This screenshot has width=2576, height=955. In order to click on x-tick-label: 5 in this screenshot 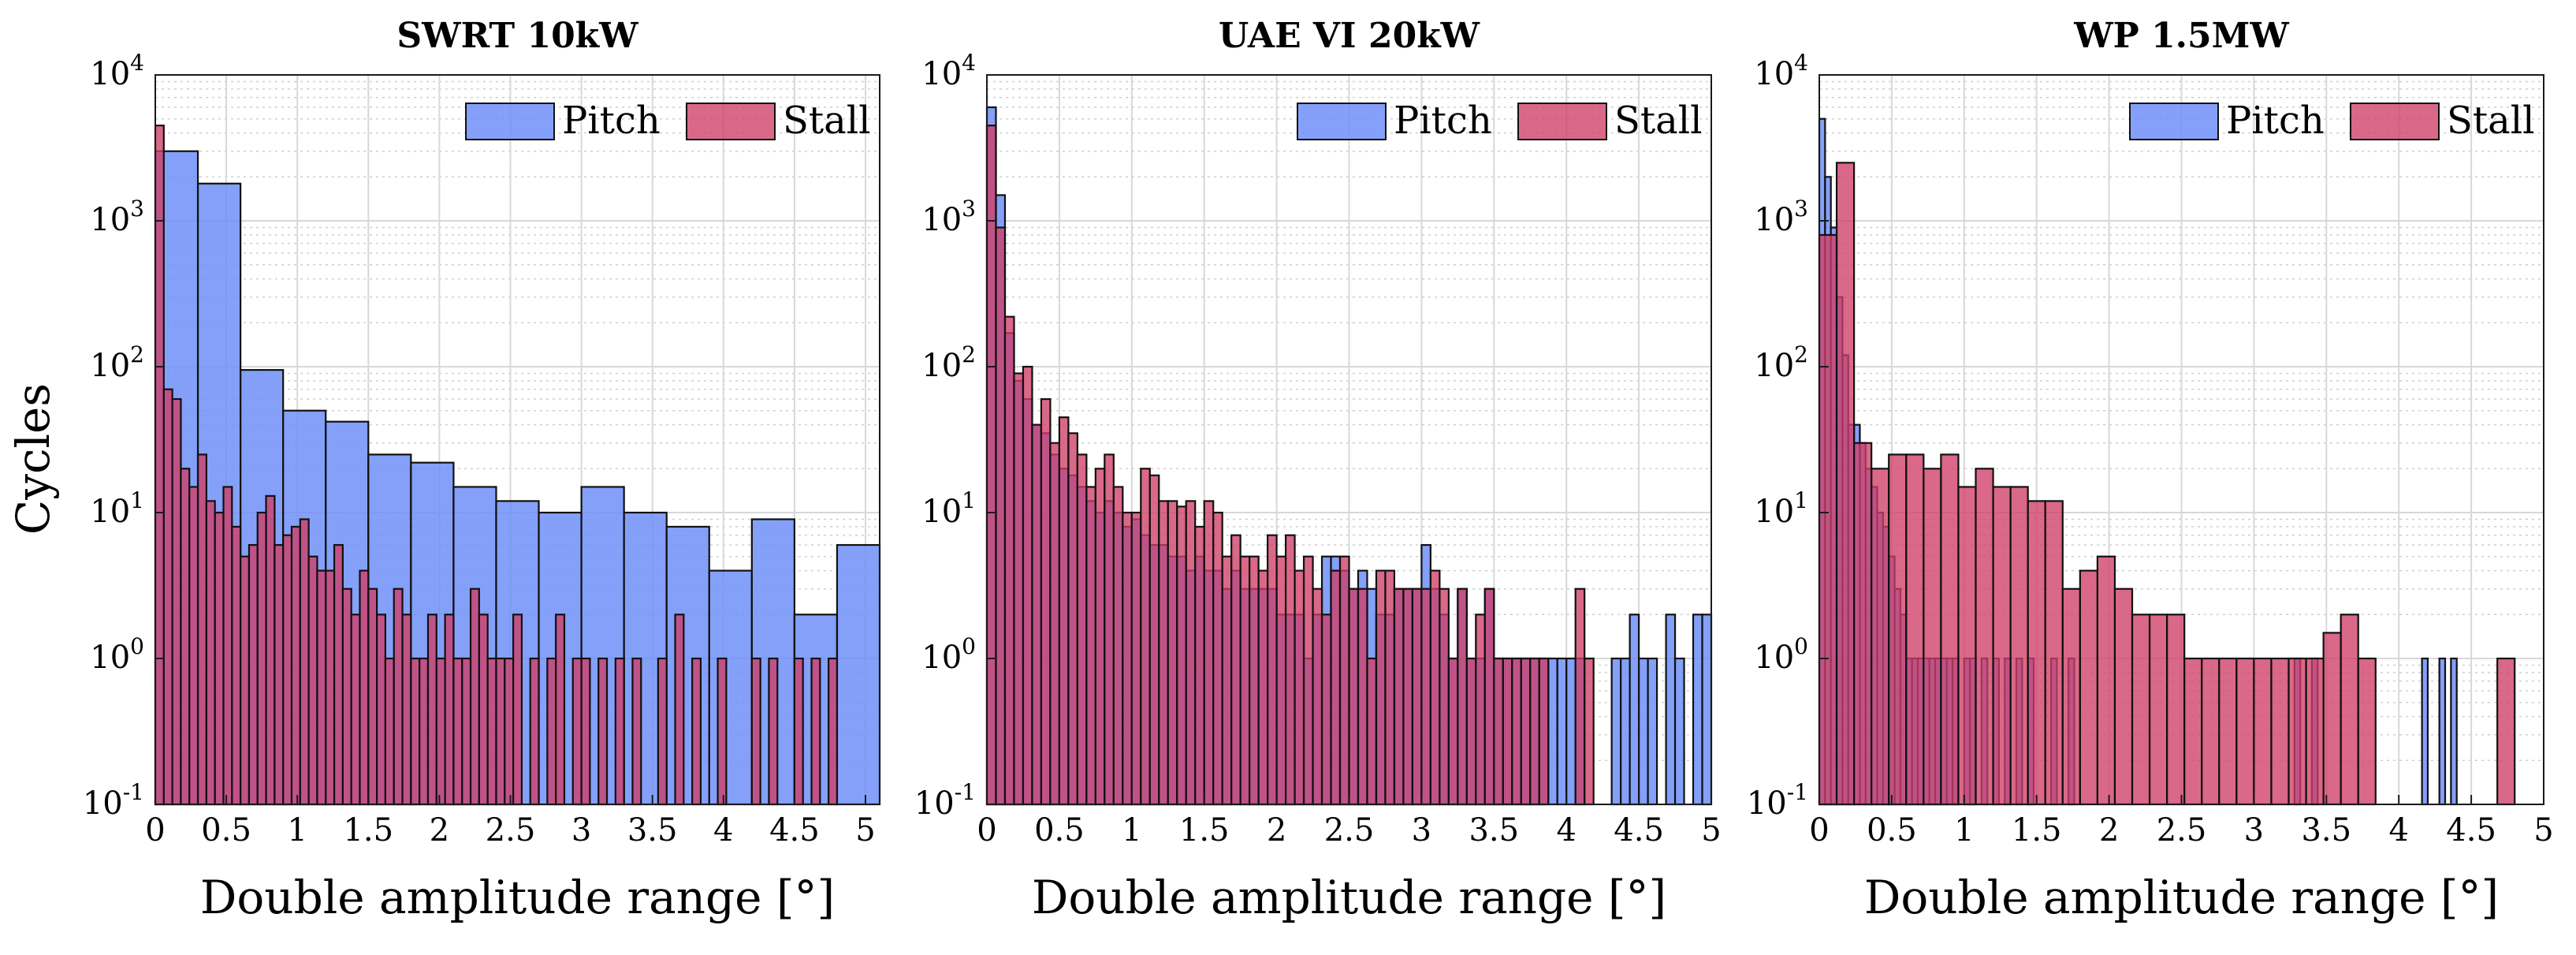, I will do `click(865, 830)`.